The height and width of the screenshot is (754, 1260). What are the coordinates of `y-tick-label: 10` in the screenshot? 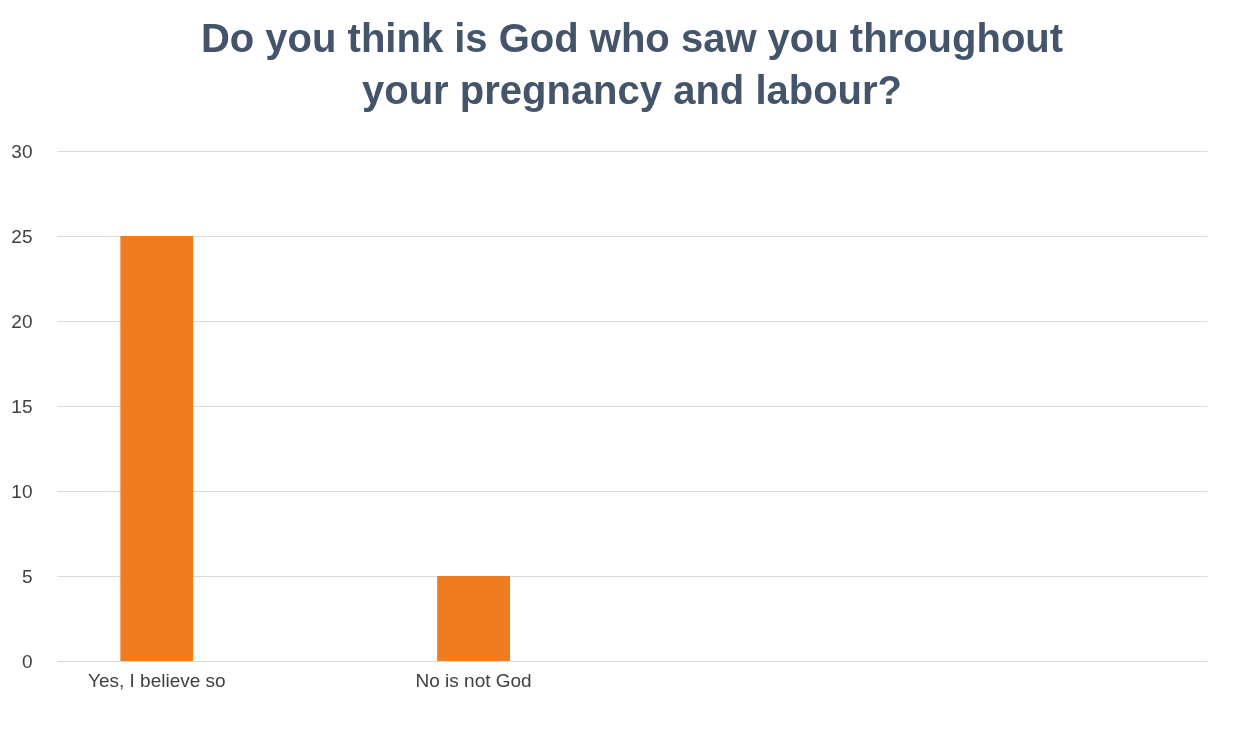 It's located at (22, 491).